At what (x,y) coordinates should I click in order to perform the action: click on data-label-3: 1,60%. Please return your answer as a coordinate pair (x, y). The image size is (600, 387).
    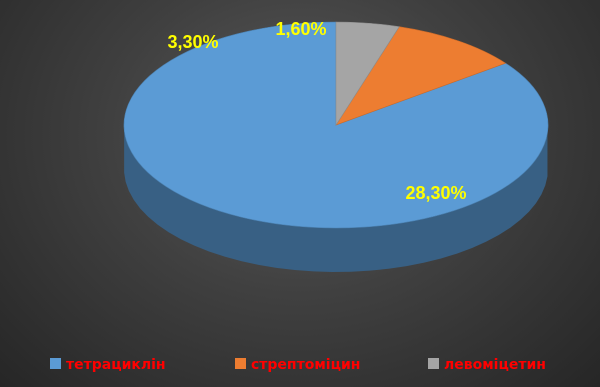
    Looking at the image, I should click on (300, 29).